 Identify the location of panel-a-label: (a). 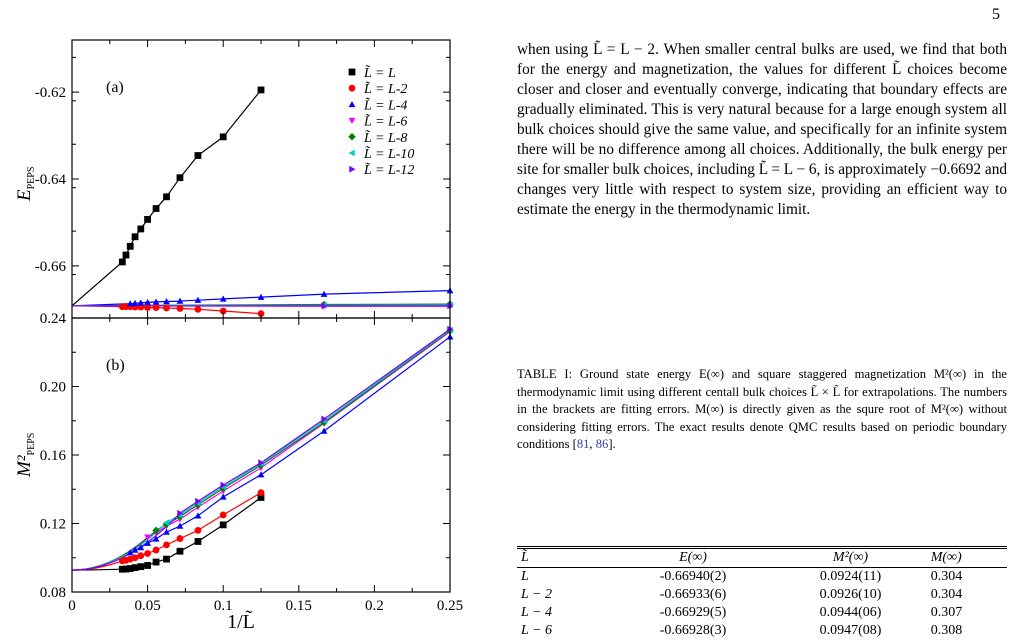
(115, 87).